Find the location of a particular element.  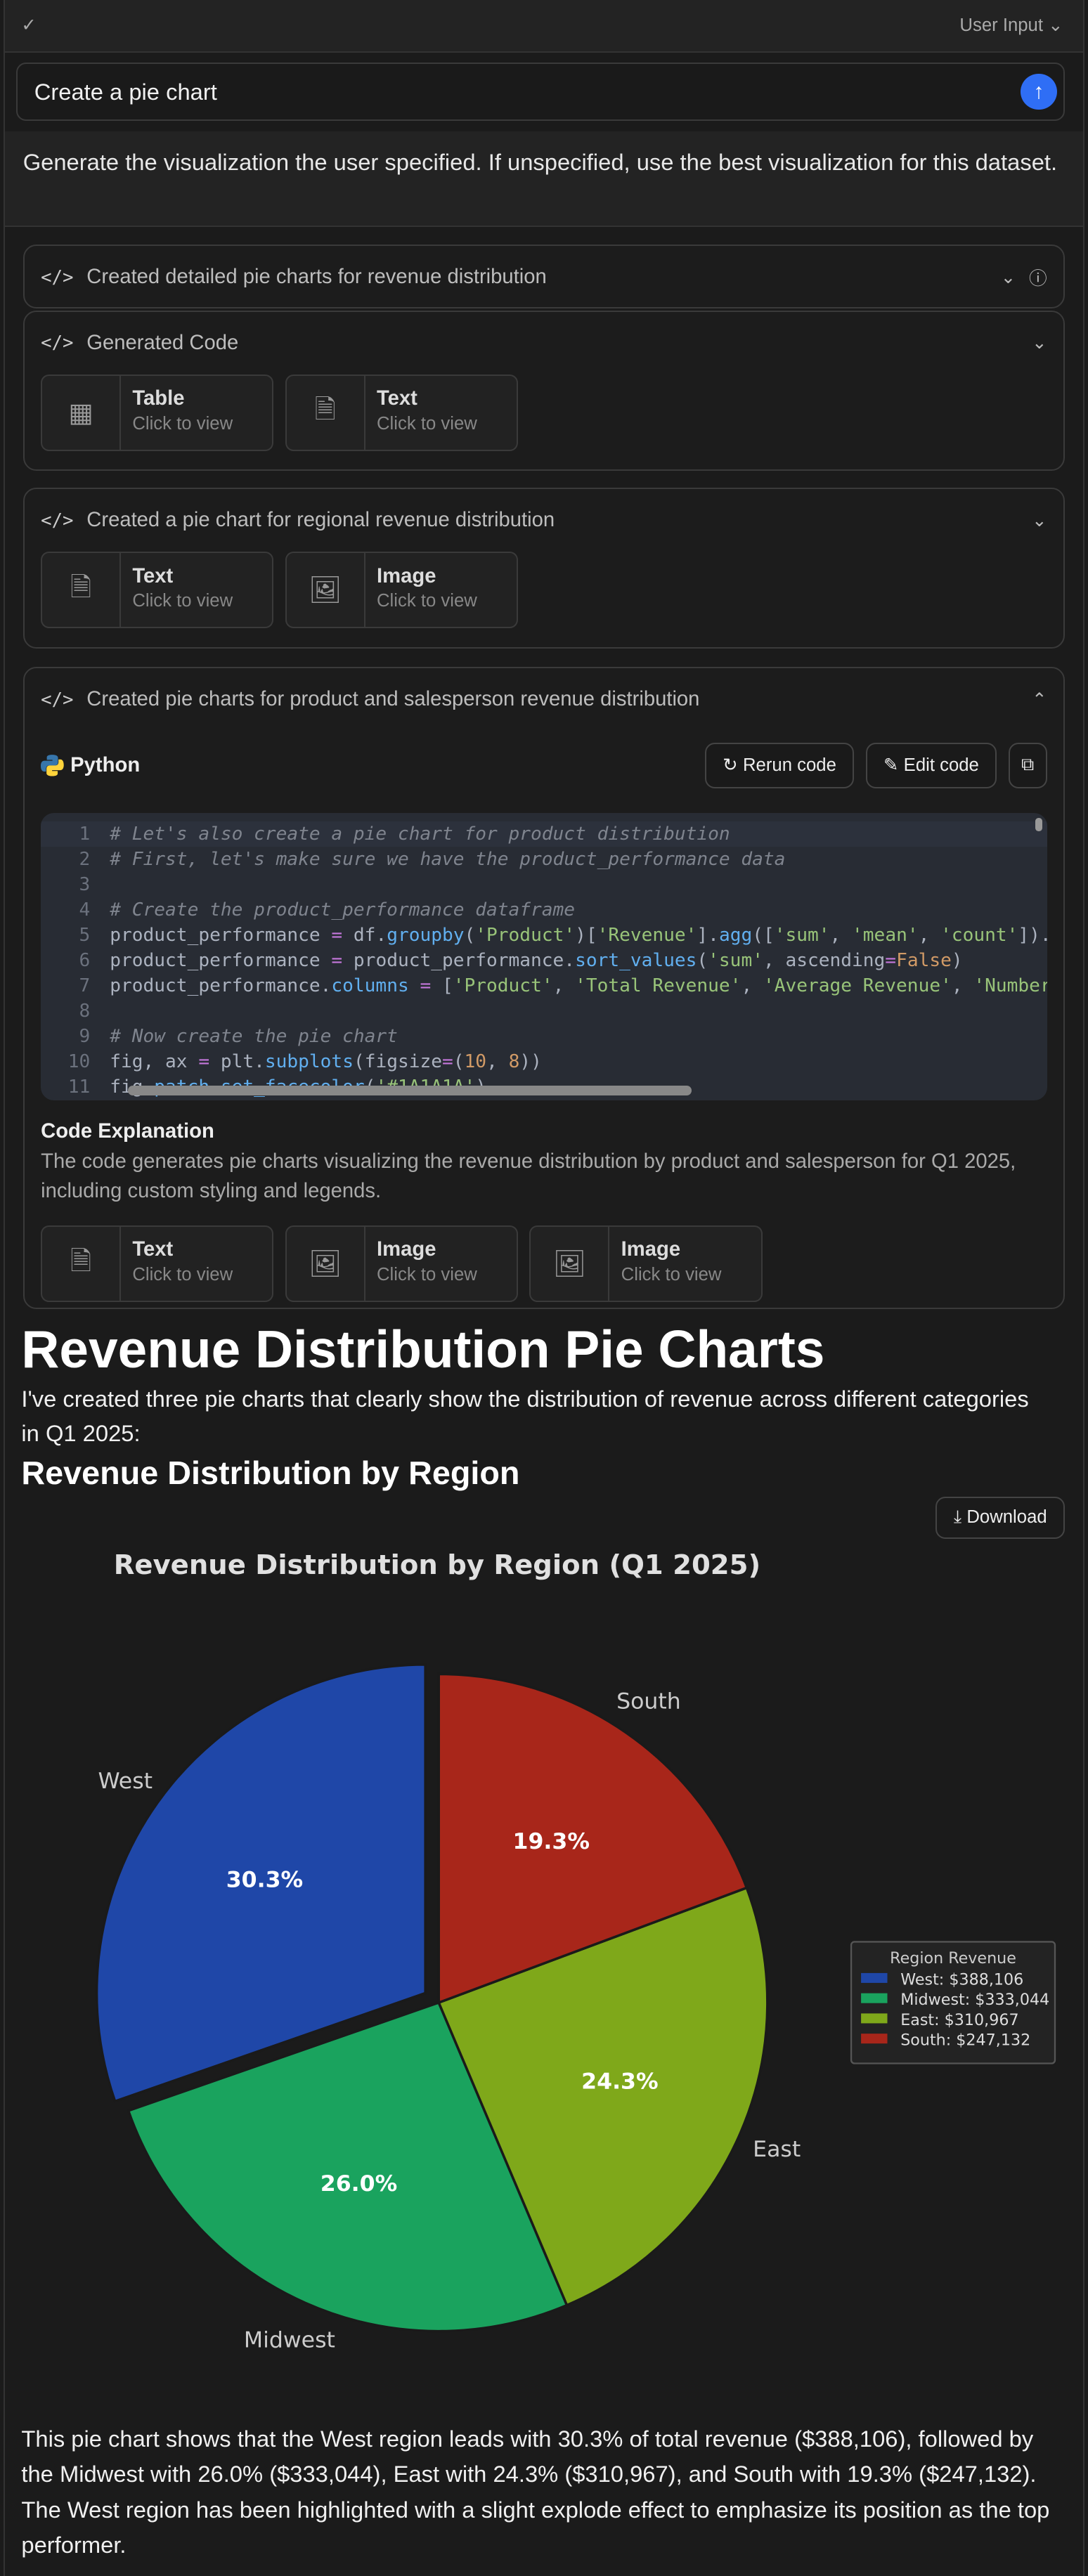

pie-slice-south is located at coordinates (593, 1838).